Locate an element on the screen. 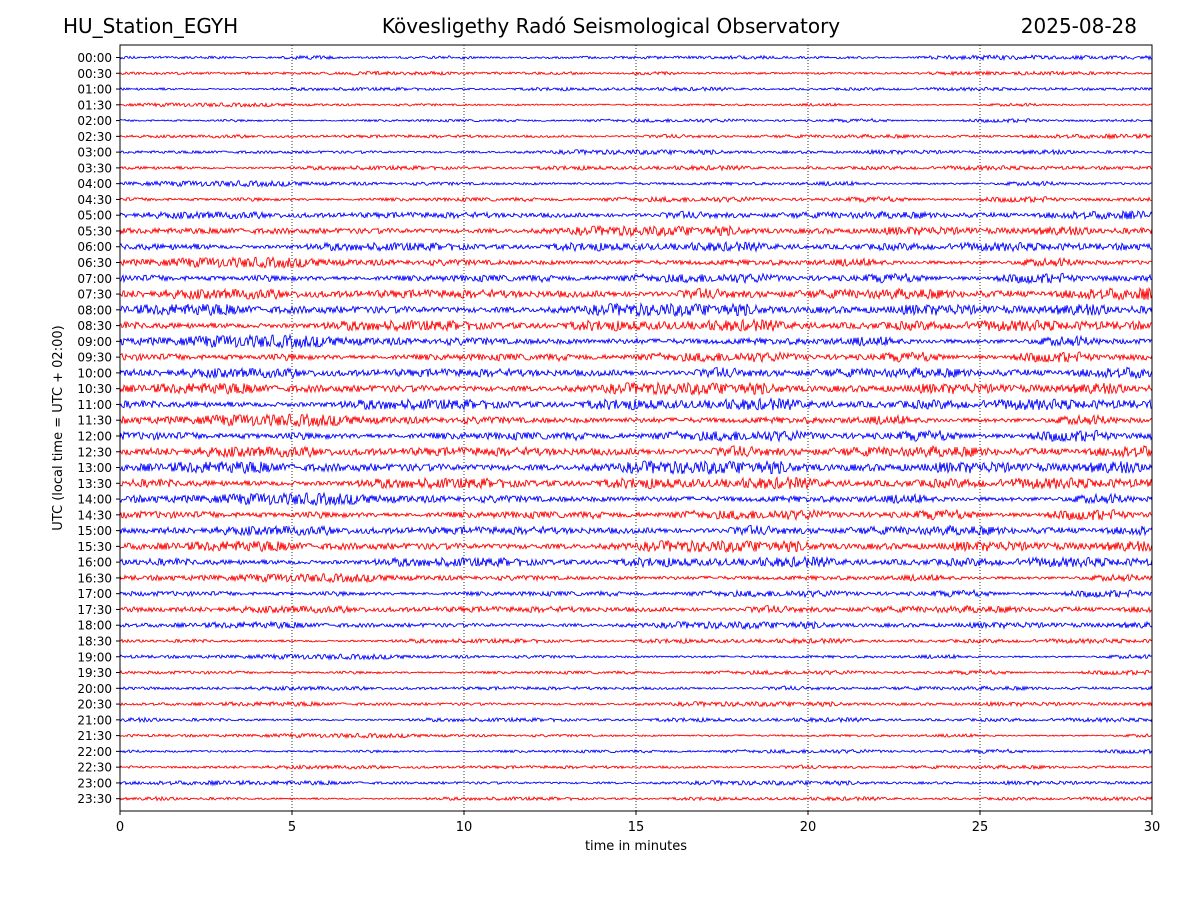  y-tick-label: 04:30 is located at coordinates (94, 200).